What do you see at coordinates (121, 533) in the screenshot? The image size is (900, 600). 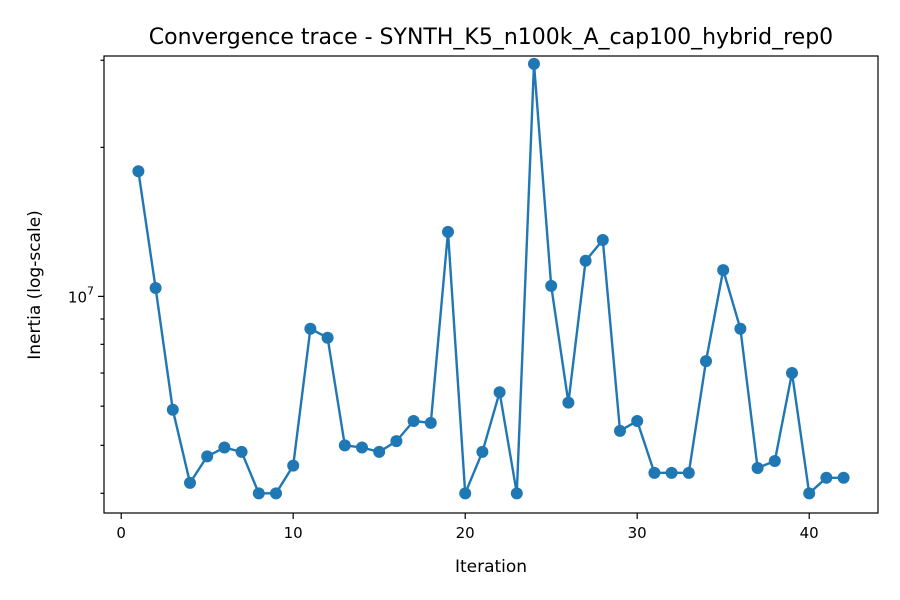 I see `x-tick-label: 0` at bounding box center [121, 533].